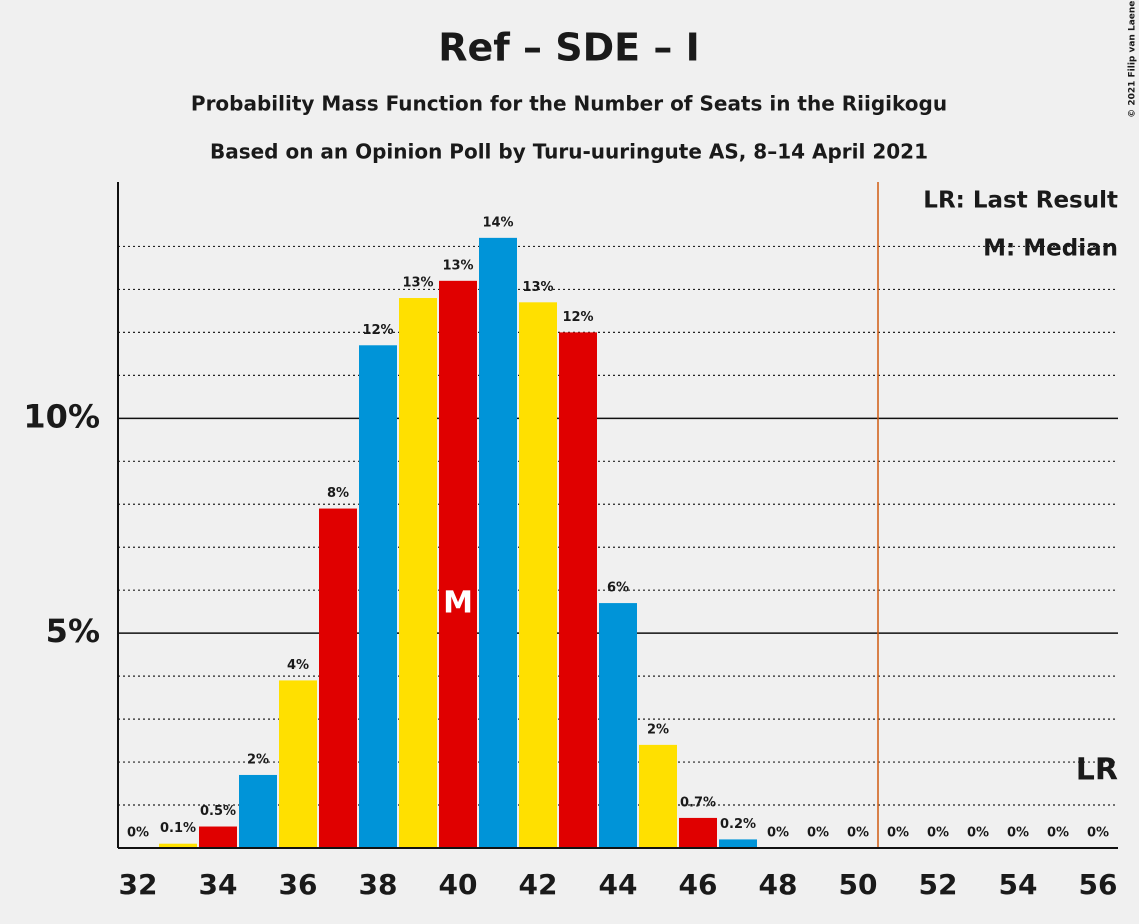 The image size is (1139, 924). I want to click on x-tick-label: 54, so click(1018, 884).